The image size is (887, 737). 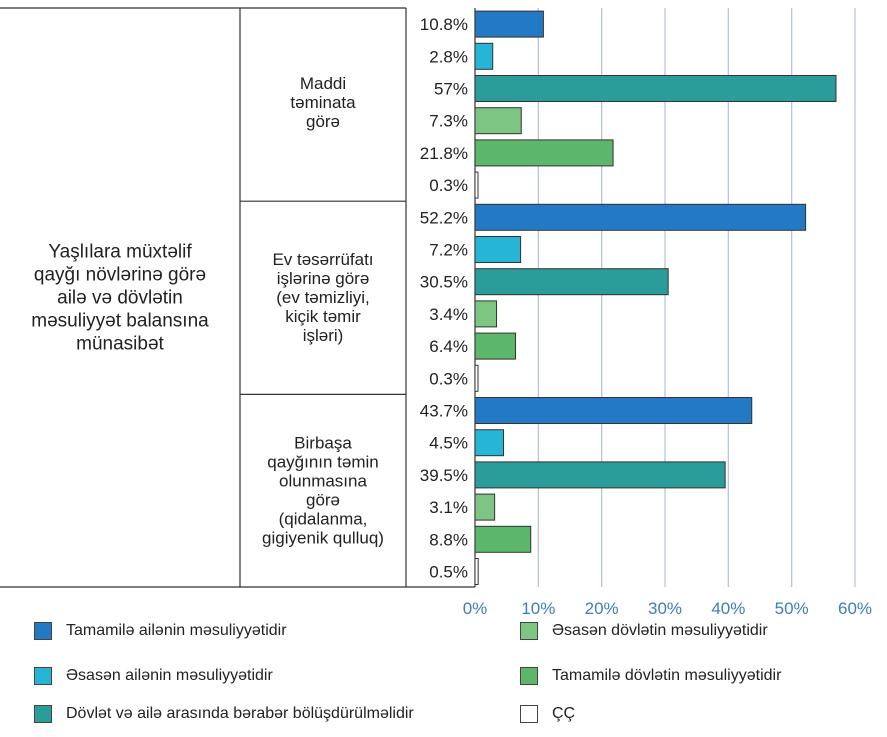 I want to click on value-label: 0.5%, so click(x=448, y=572).